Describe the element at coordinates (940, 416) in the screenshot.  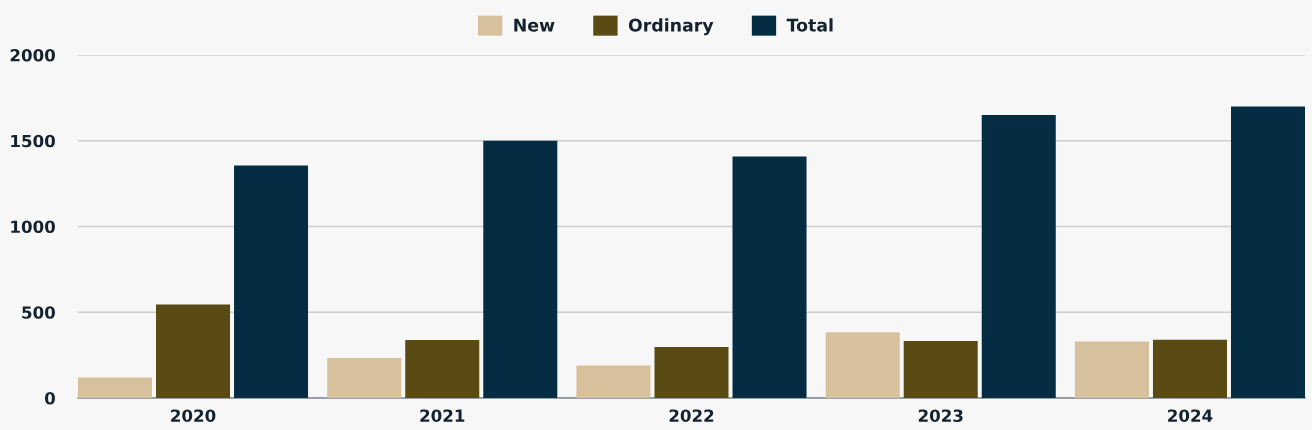
I see `x-tick-label: 2023` at that location.